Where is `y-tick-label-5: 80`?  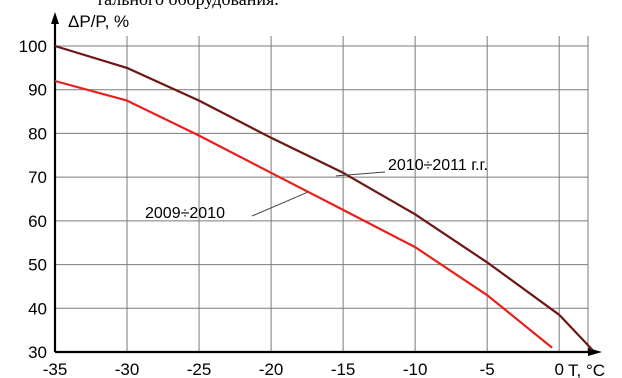
y-tick-label-5: 80 is located at coordinates (37, 133).